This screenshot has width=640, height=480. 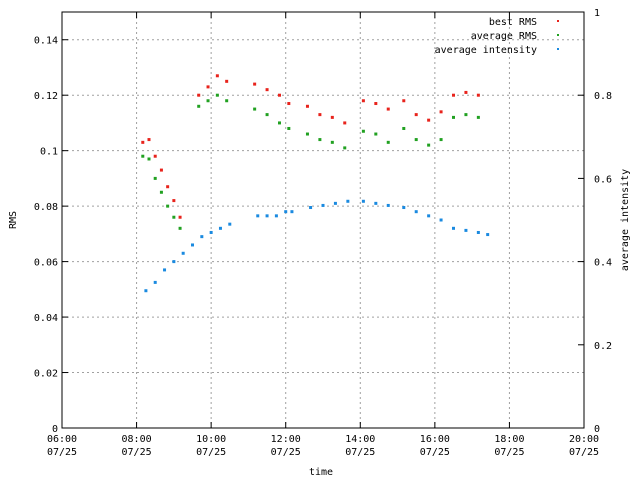 What do you see at coordinates (46, 263) in the screenshot?
I see `y-tick-label: 0.06` at bounding box center [46, 263].